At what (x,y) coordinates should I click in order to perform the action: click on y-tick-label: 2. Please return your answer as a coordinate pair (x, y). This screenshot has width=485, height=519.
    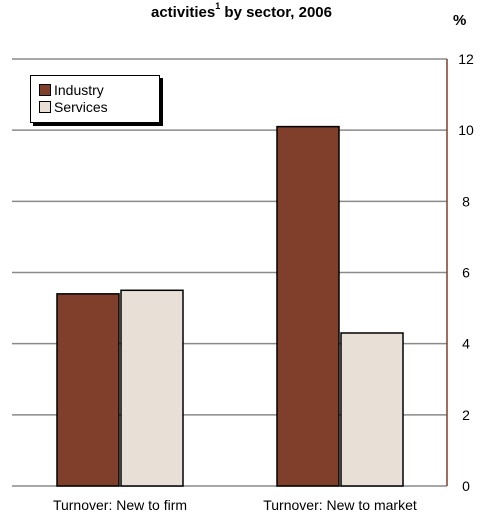
    Looking at the image, I should click on (466, 415).